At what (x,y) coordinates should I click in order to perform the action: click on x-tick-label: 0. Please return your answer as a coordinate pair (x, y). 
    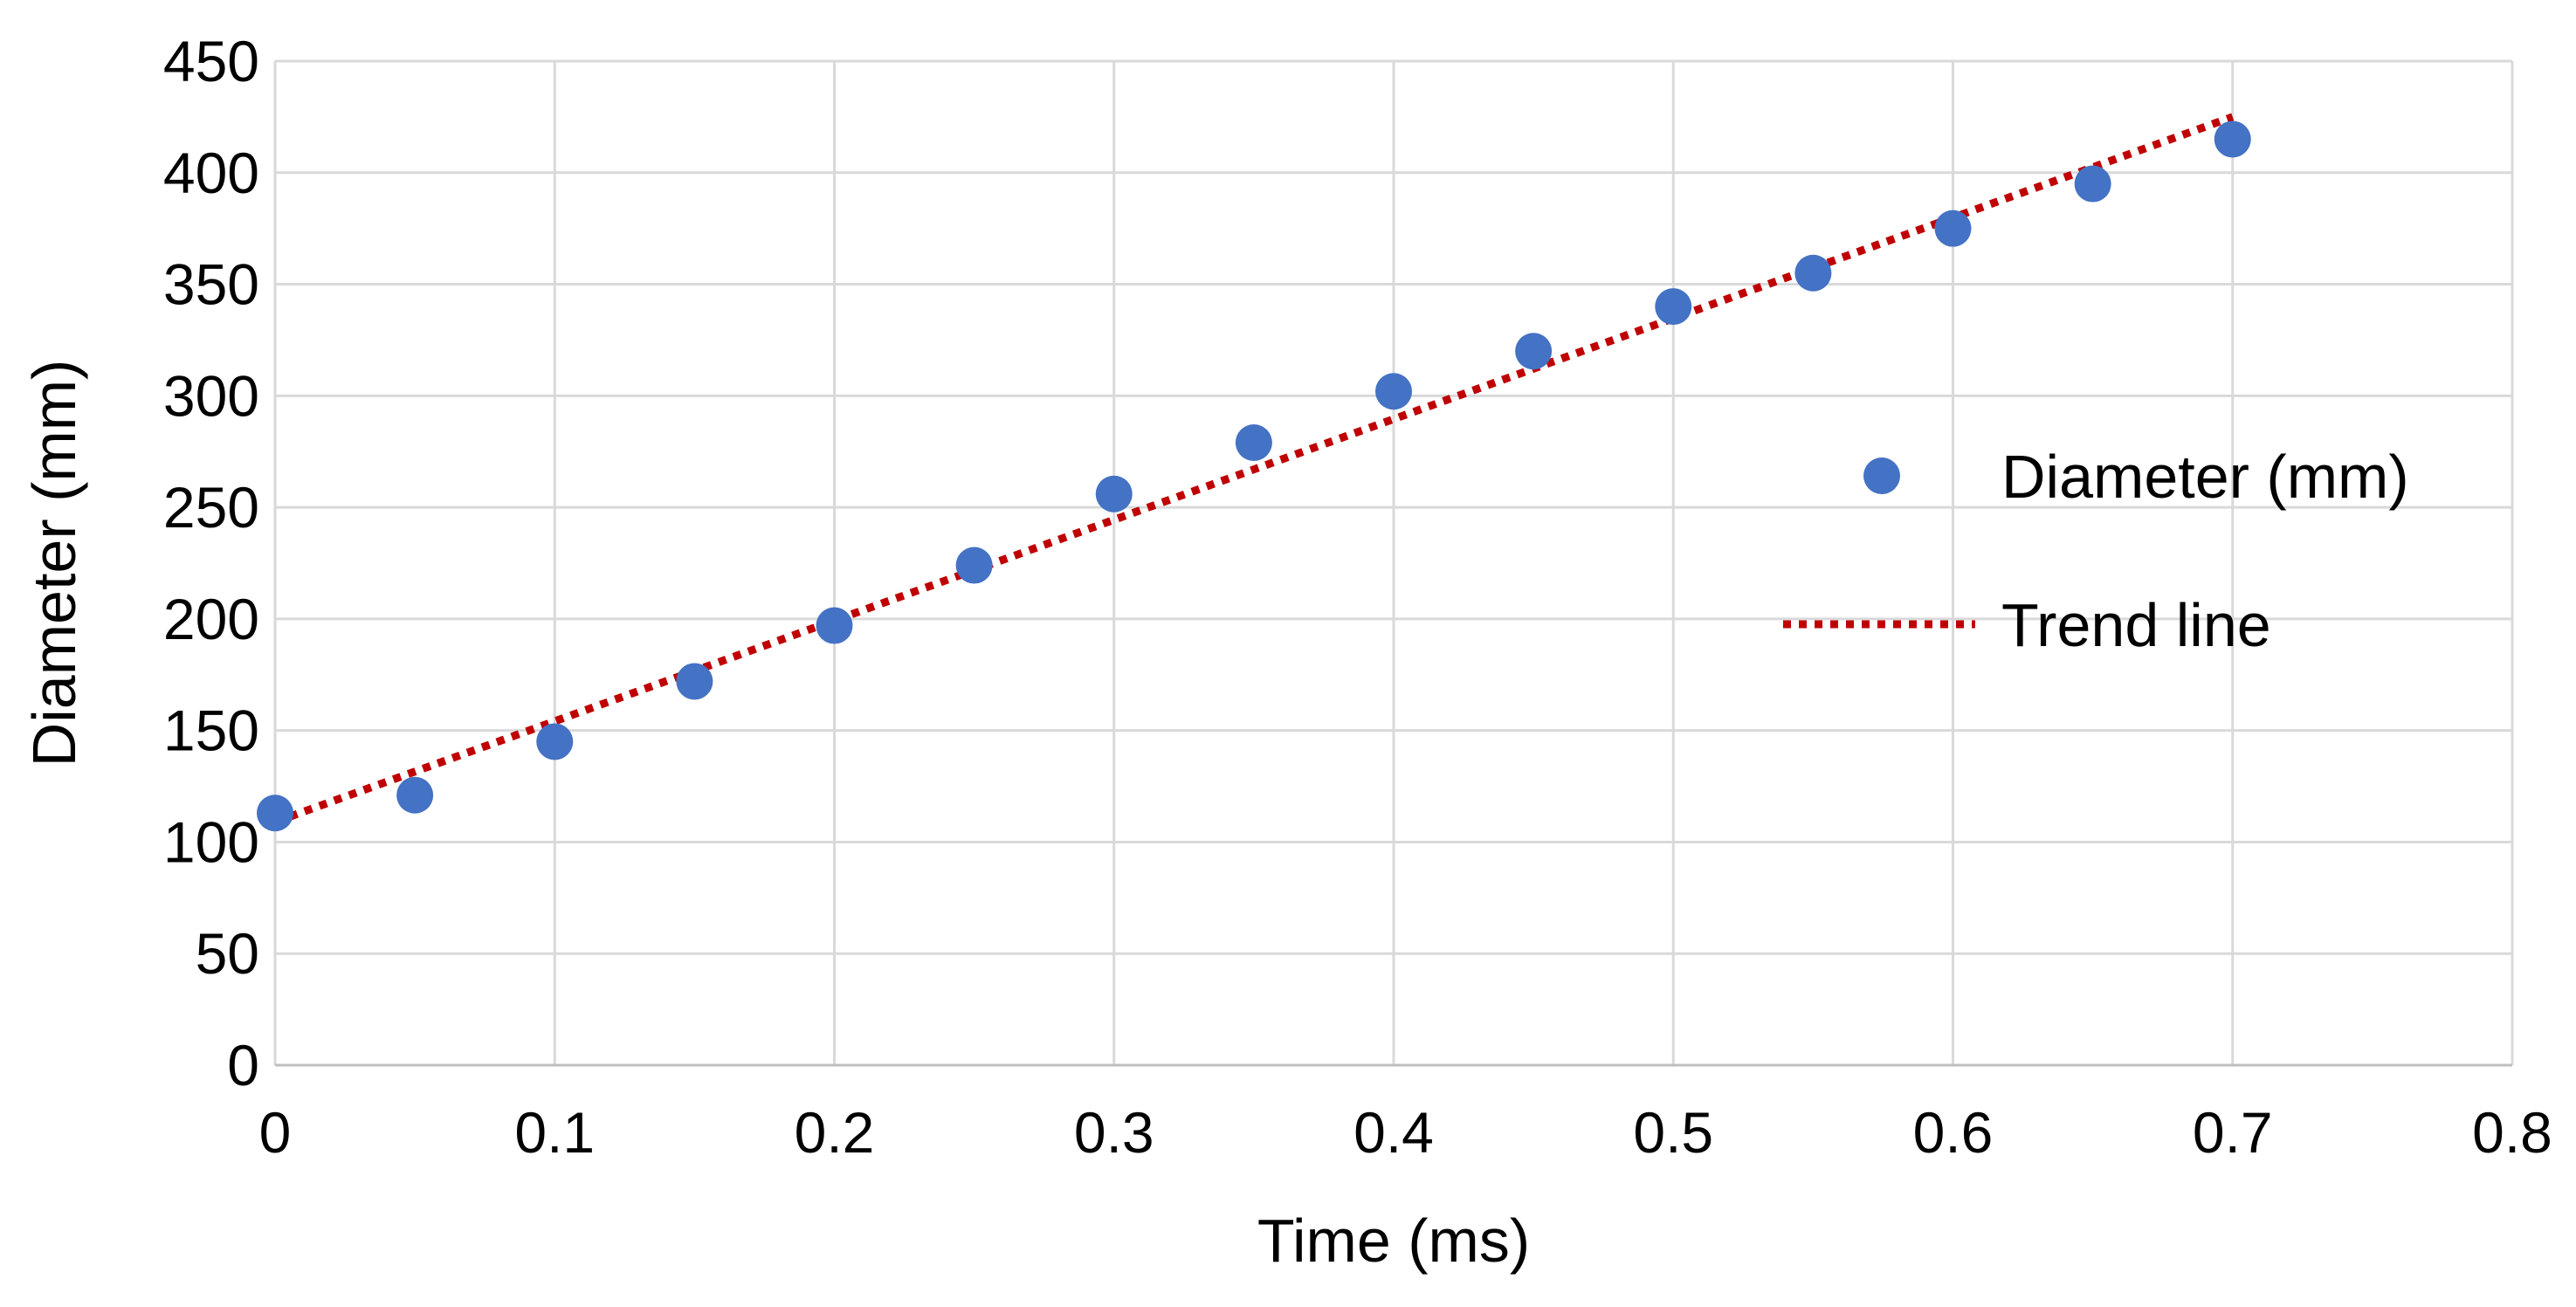
    Looking at the image, I should click on (275, 1132).